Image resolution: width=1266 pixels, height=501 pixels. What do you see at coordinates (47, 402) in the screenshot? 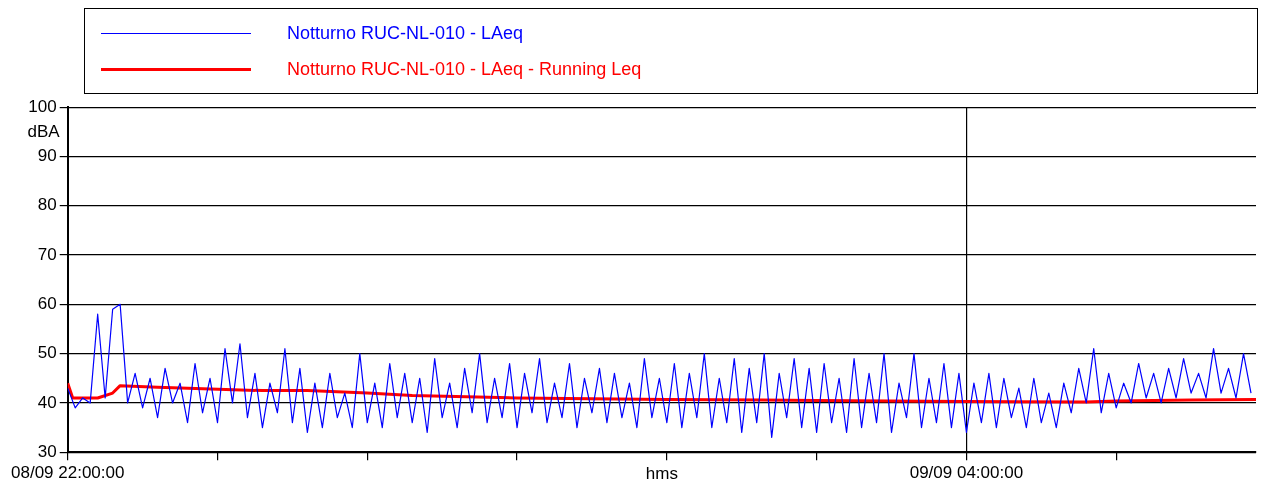
I see `y-tick-label: 40` at bounding box center [47, 402].